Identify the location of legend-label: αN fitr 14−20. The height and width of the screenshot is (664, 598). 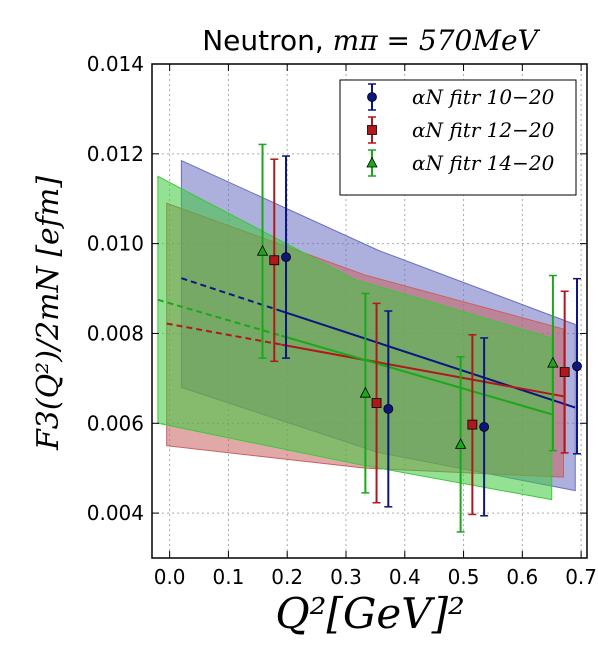
(483, 163).